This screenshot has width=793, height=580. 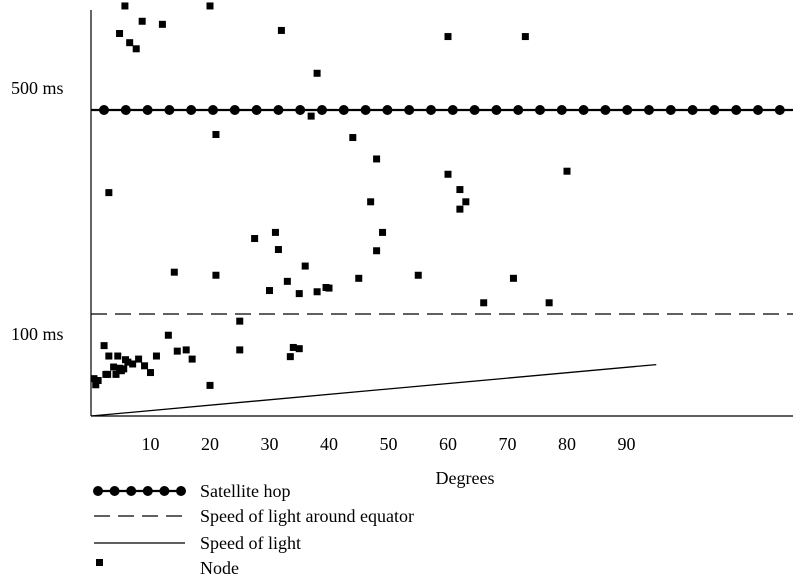 What do you see at coordinates (373, 390) in the screenshot?
I see `speed-of-light-line` at bounding box center [373, 390].